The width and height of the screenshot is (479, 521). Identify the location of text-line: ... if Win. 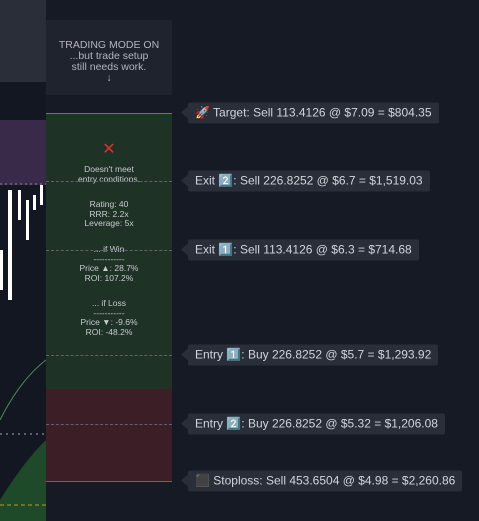
(109, 249).